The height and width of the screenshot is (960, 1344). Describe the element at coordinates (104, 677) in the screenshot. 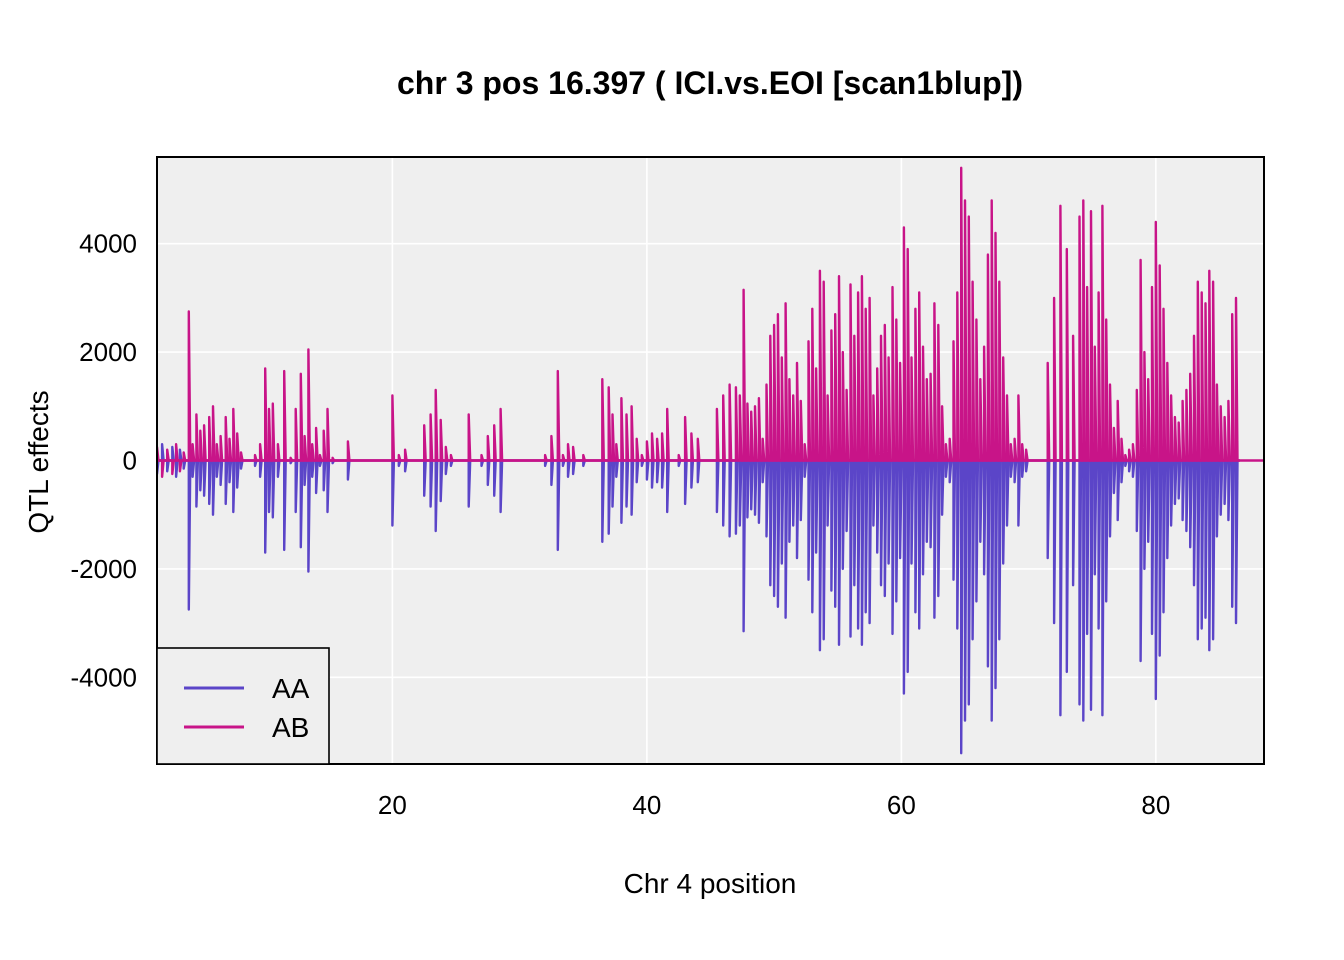

I see `y-tick-label: -4000` at that location.